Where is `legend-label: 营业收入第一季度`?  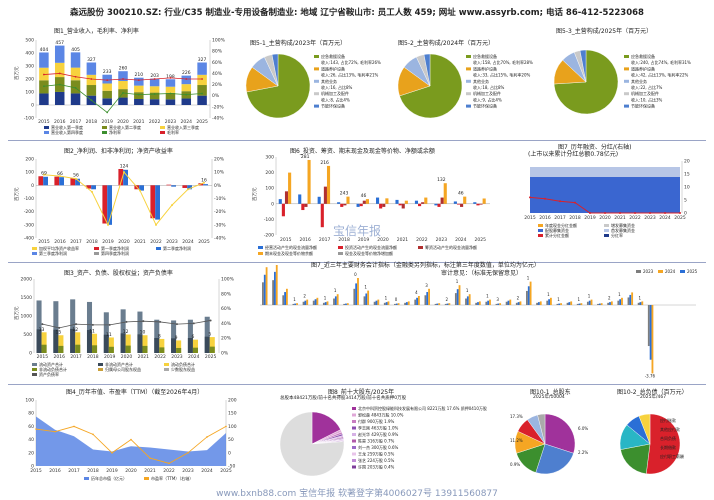
legend-label: 营业收入第一季度 is located at coordinates (67, 127).